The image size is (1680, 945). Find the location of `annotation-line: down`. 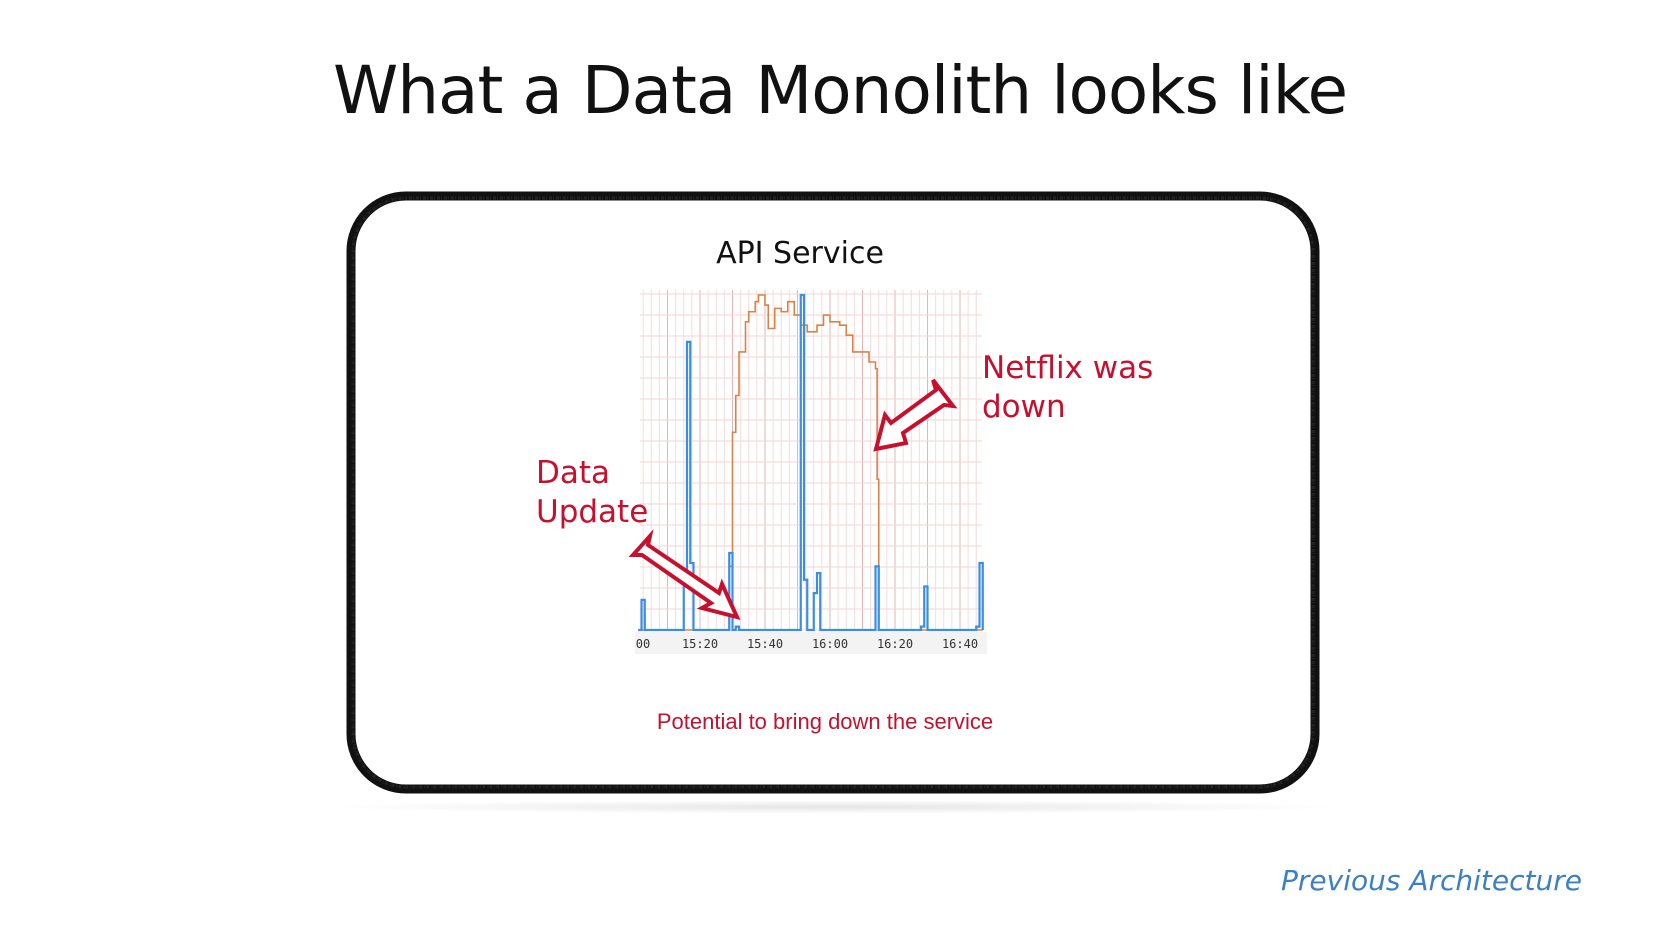

annotation-line: down is located at coordinates (1024, 407).